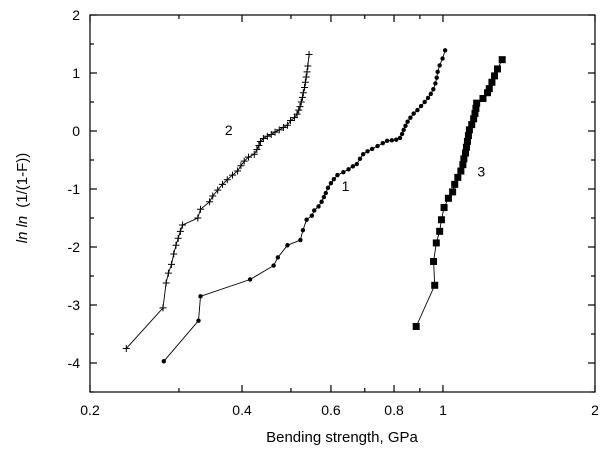  I want to click on series-3: 3, so click(459, 193).